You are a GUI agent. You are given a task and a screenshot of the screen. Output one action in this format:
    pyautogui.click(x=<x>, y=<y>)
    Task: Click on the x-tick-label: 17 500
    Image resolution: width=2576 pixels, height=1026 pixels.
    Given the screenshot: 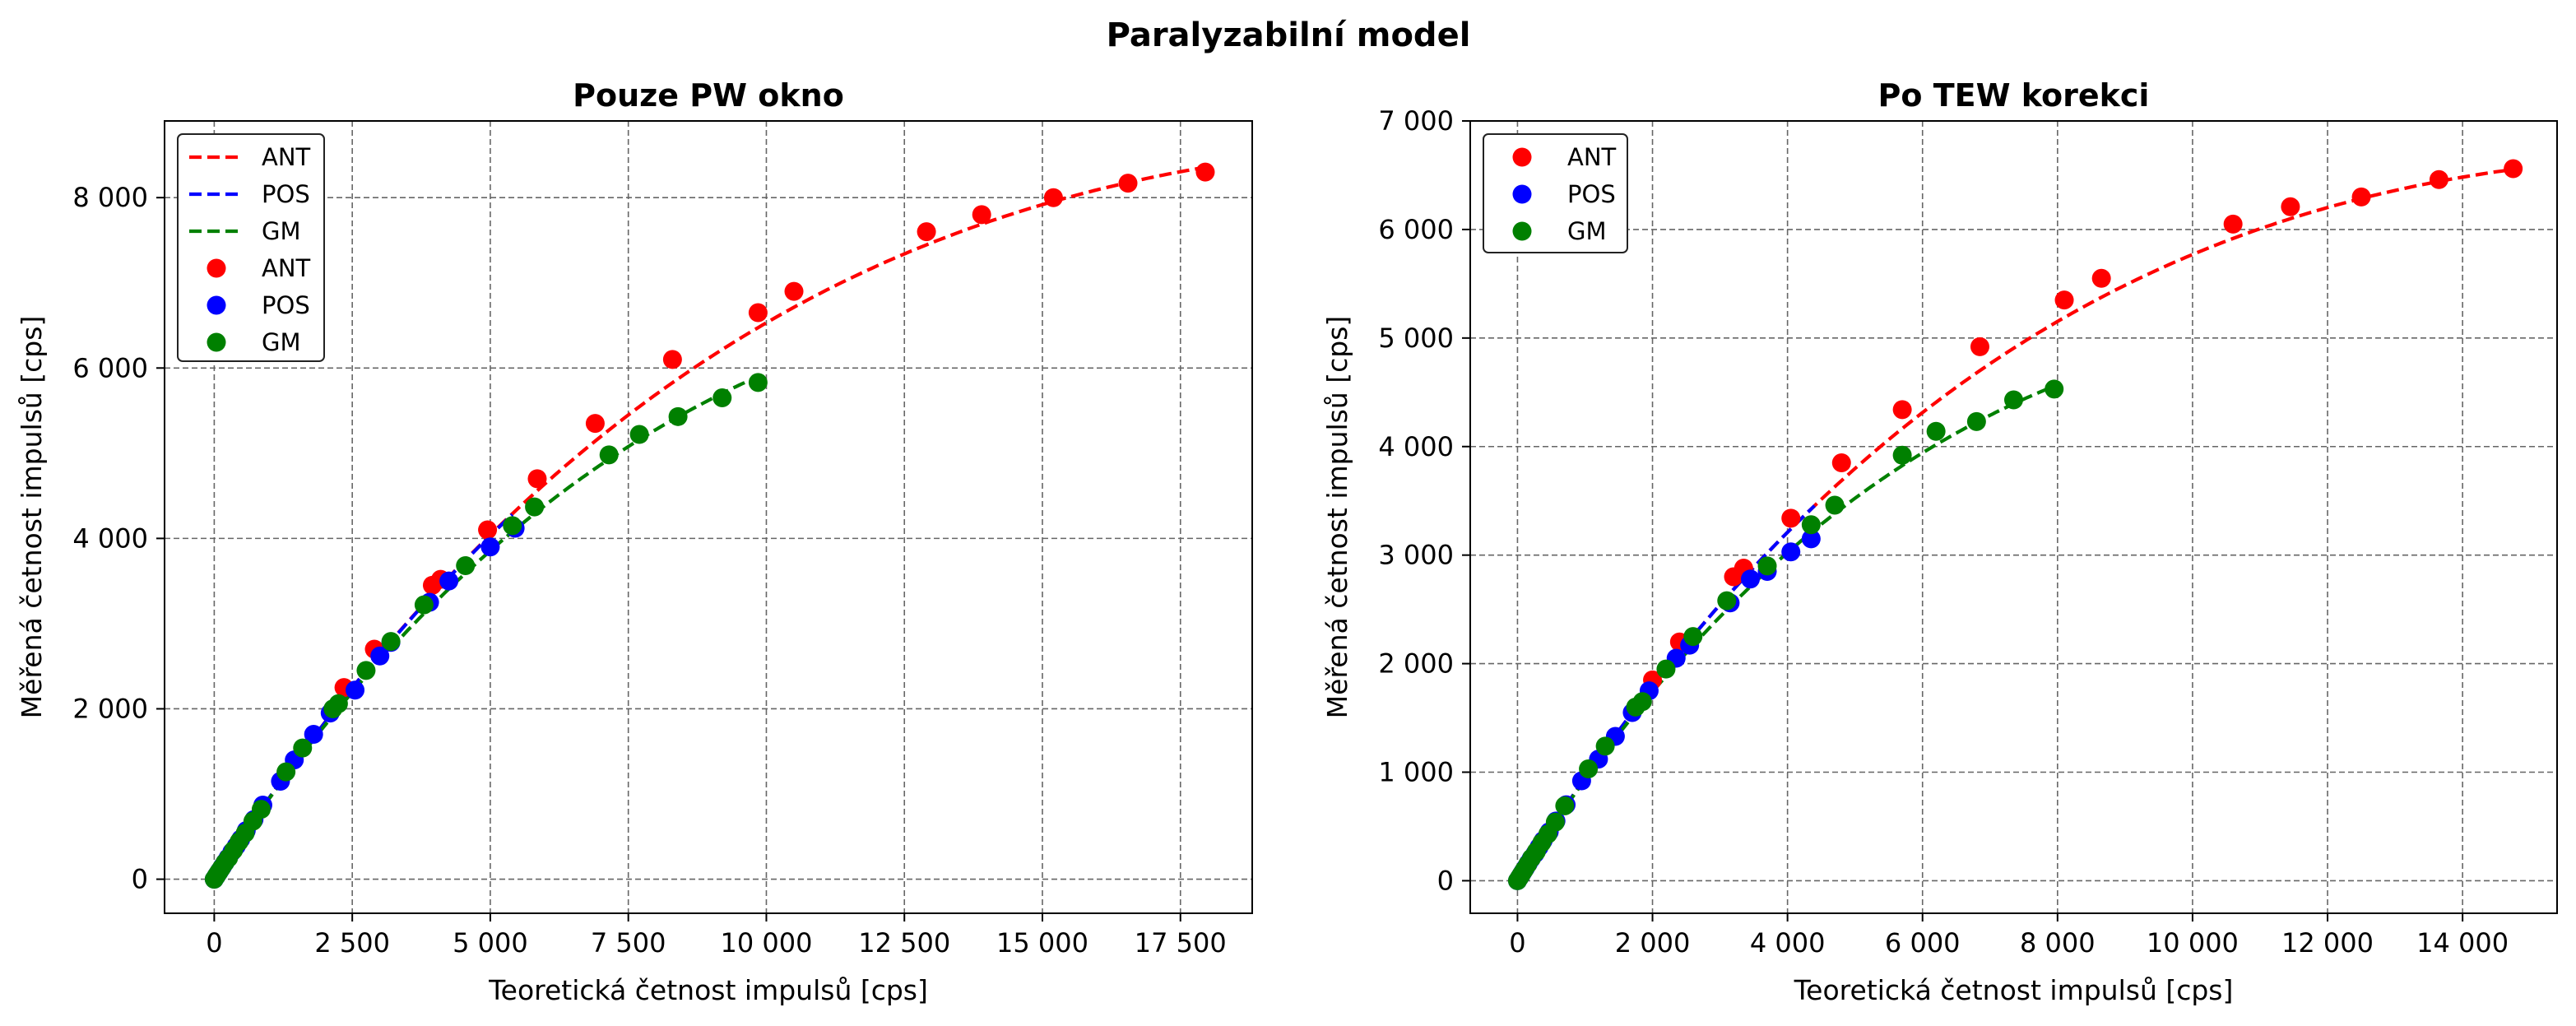 What is the action you would take?
    pyautogui.click(x=1181, y=943)
    